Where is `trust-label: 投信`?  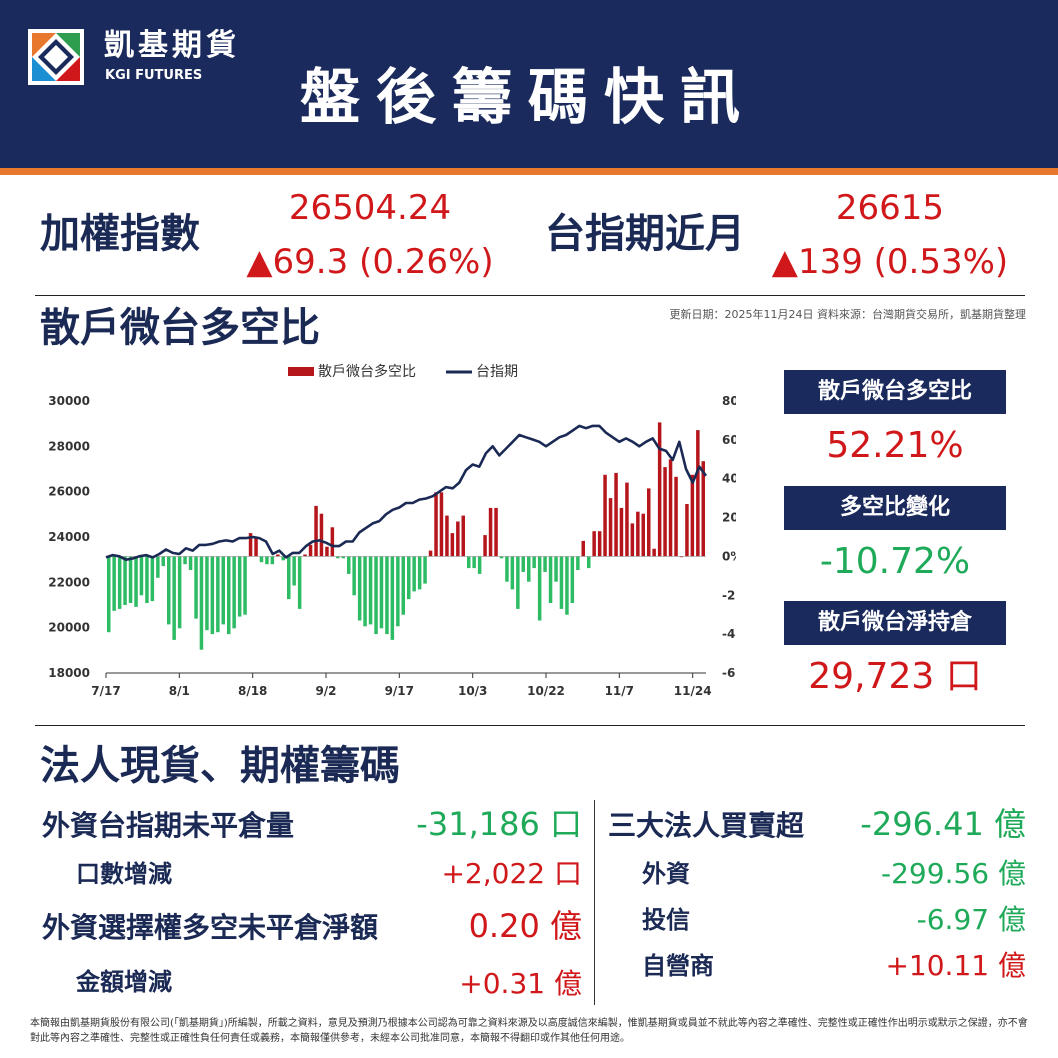 trust-label: 投信 is located at coordinates (666, 920).